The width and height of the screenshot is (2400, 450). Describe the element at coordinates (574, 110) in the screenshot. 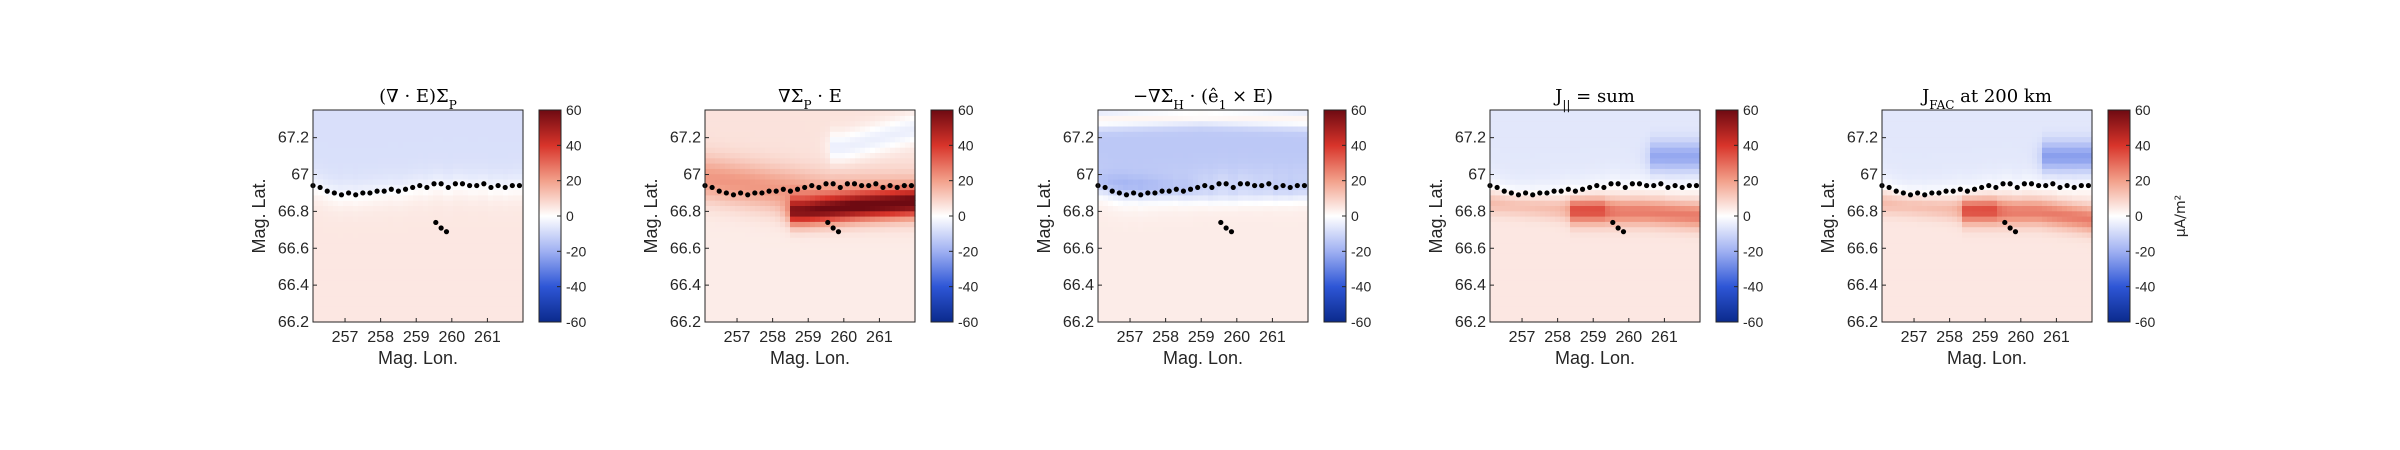

I see `colorbar-tick-label: 60` at that location.